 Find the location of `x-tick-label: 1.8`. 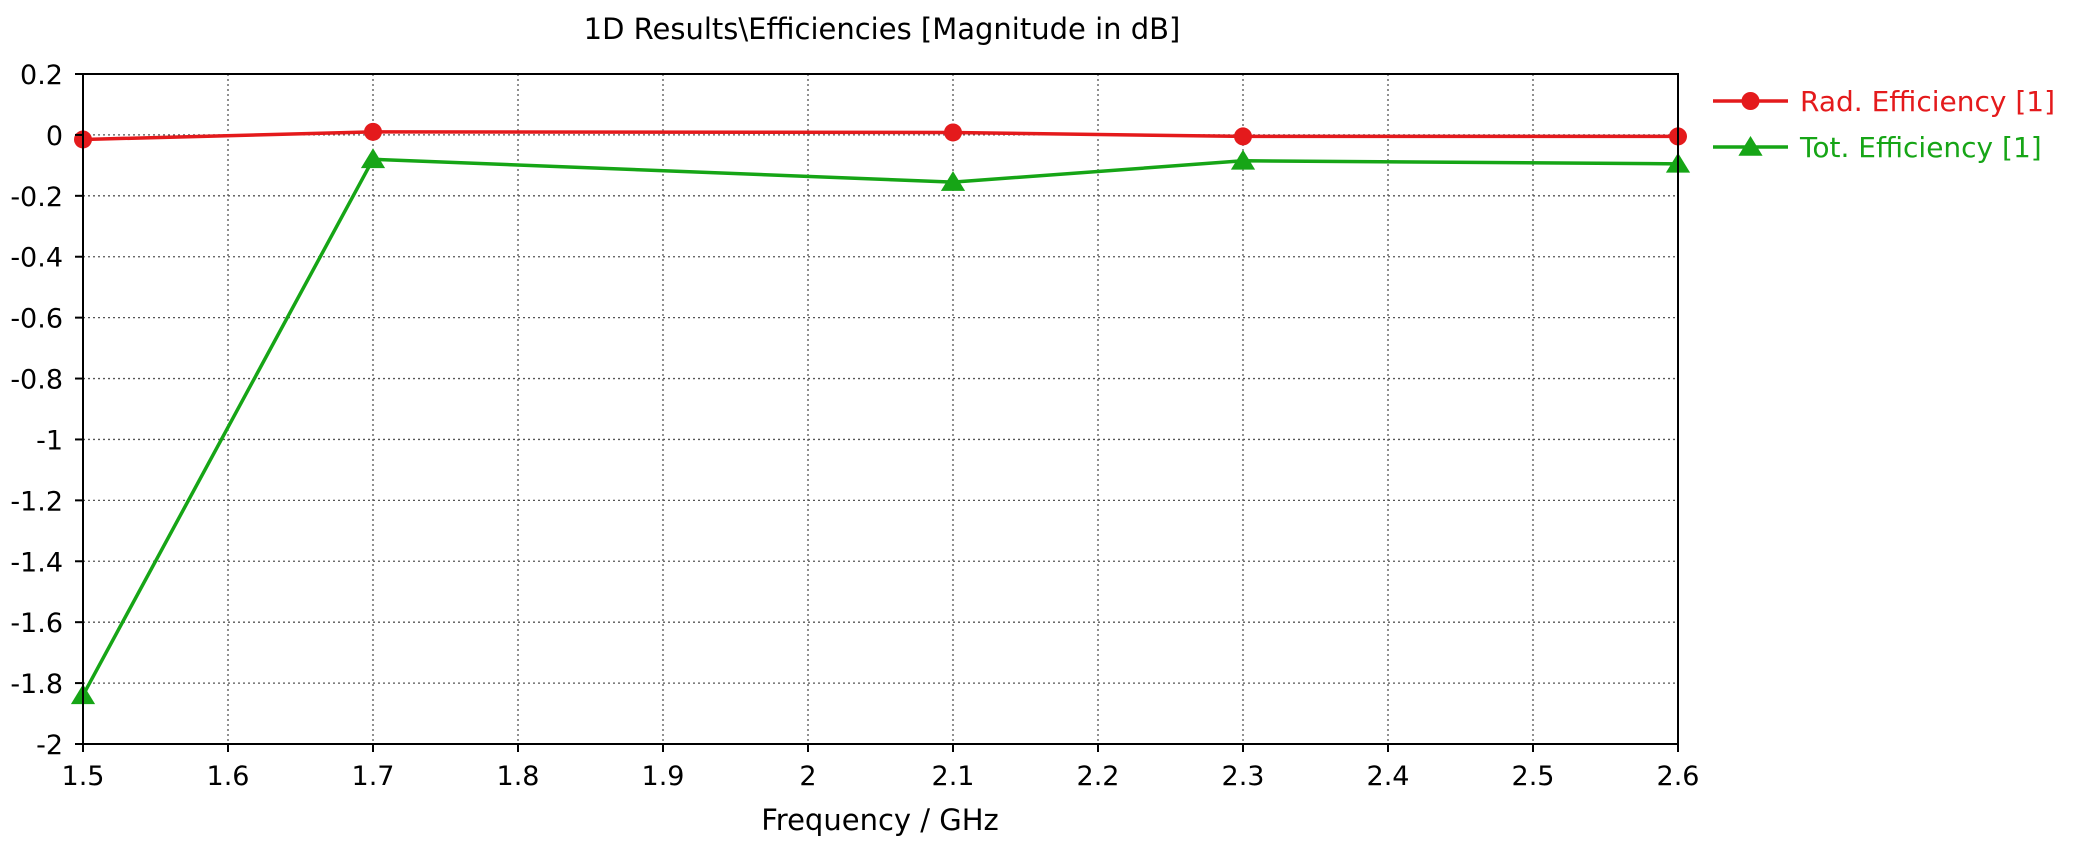

x-tick-label: 1.8 is located at coordinates (518, 776).